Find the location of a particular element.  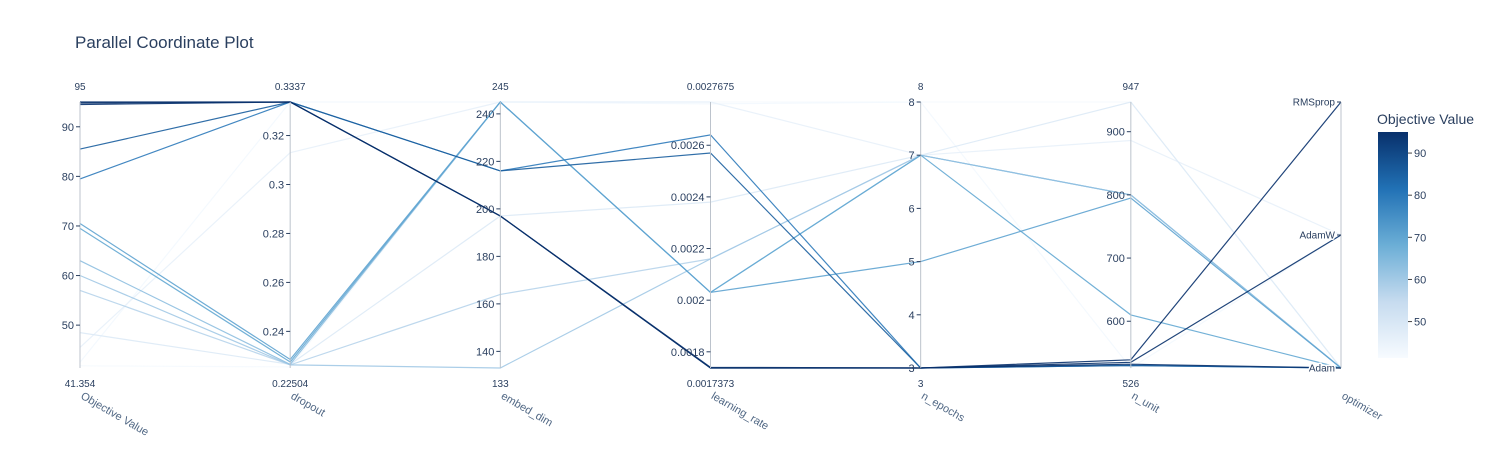

range-min-label: 526 is located at coordinates (1130, 384).